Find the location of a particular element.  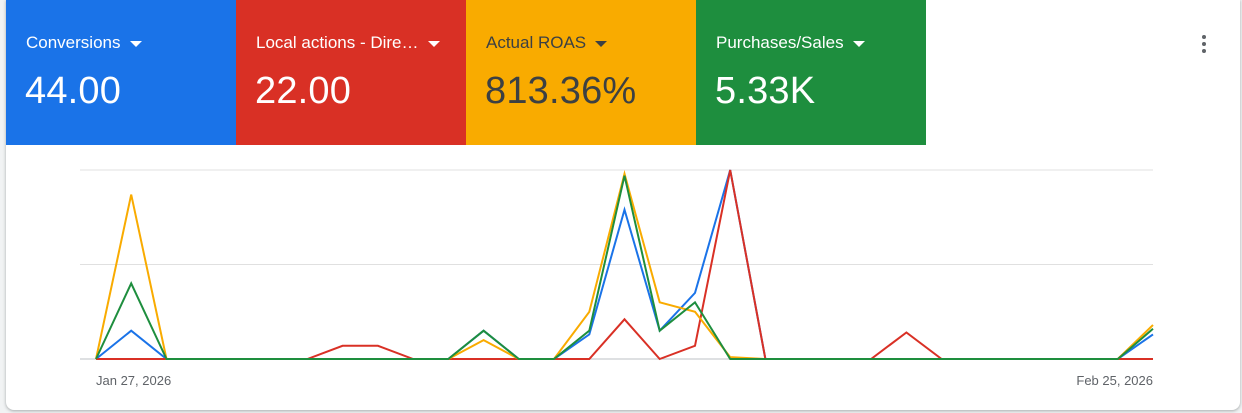

scorecard-label: Actual ROAS is located at coordinates (536, 42).